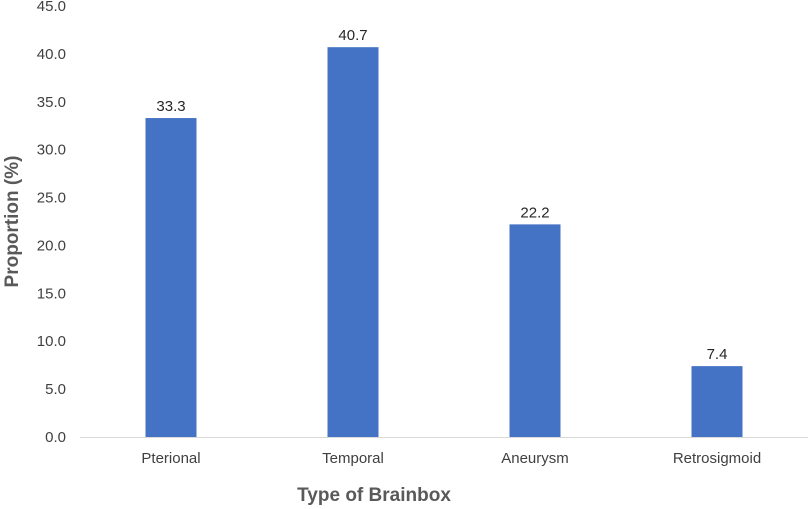  Describe the element at coordinates (51, 293) in the screenshot. I see `y-tick-label: 15.0` at that location.